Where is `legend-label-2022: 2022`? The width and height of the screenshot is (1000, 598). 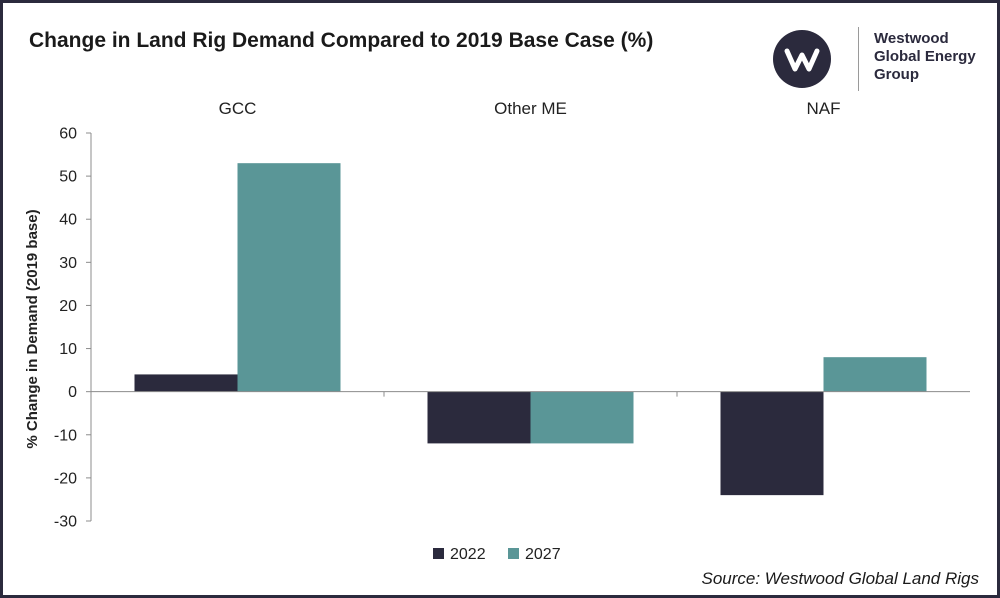
legend-label-2022: 2022 is located at coordinates (468, 554).